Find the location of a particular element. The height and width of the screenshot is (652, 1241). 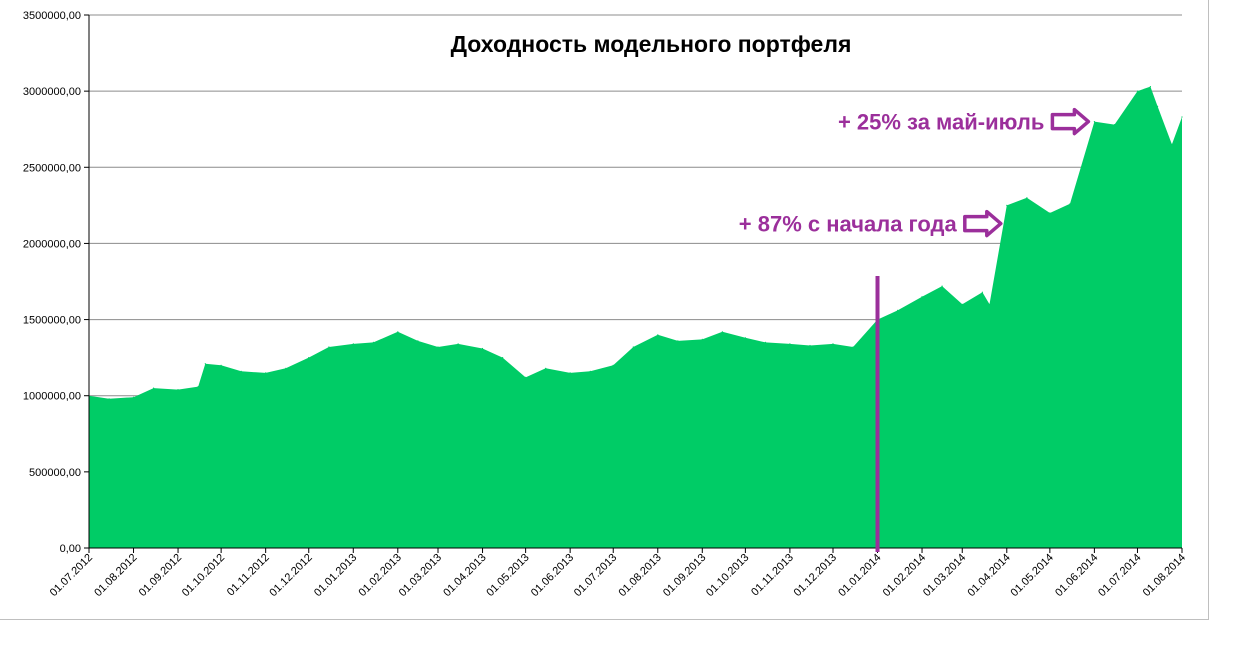

x-tick-label: 01.06.2014 is located at coordinates (1076, 575).